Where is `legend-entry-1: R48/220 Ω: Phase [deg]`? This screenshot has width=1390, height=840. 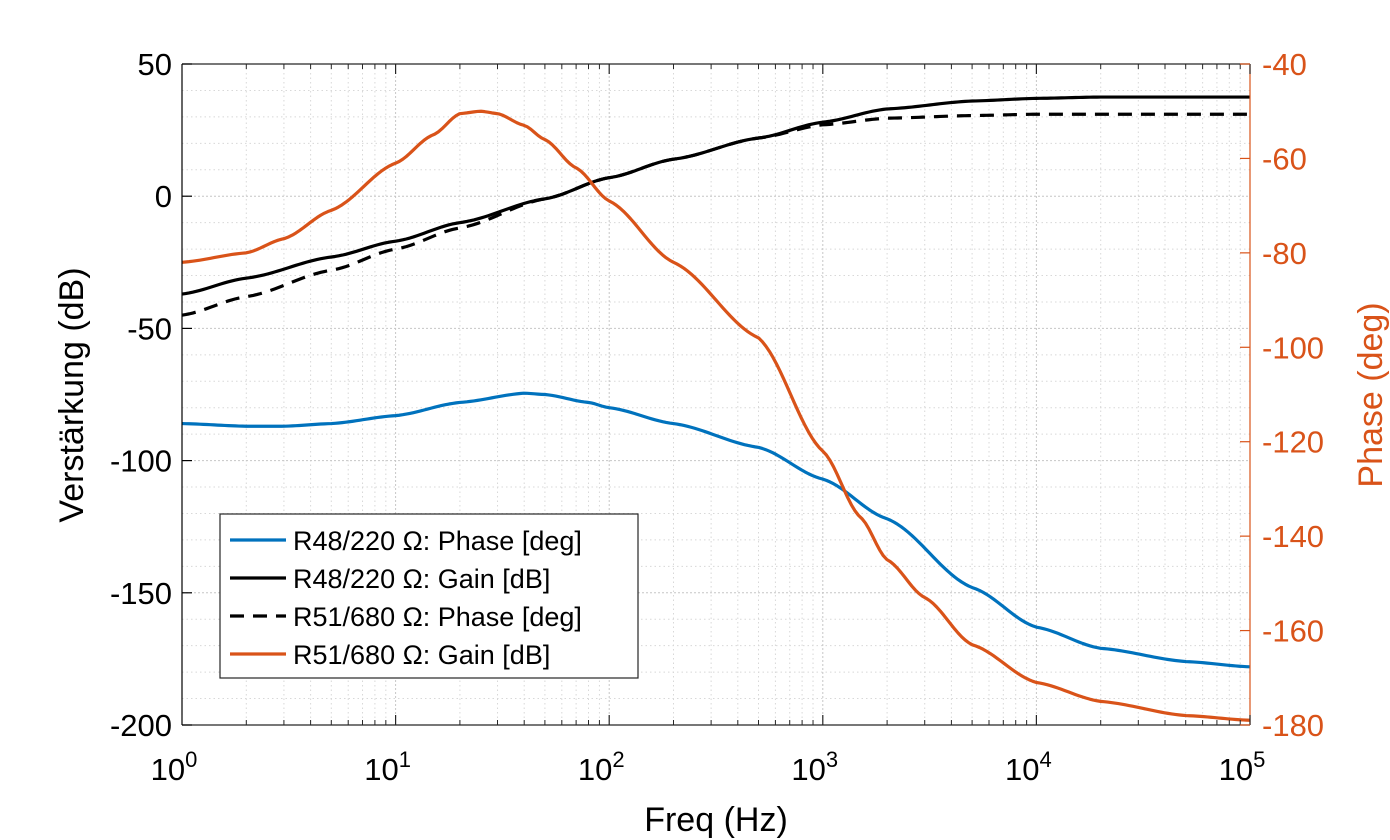
legend-entry-1: R48/220 Ω: Phase [deg] is located at coordinates (437, 541).